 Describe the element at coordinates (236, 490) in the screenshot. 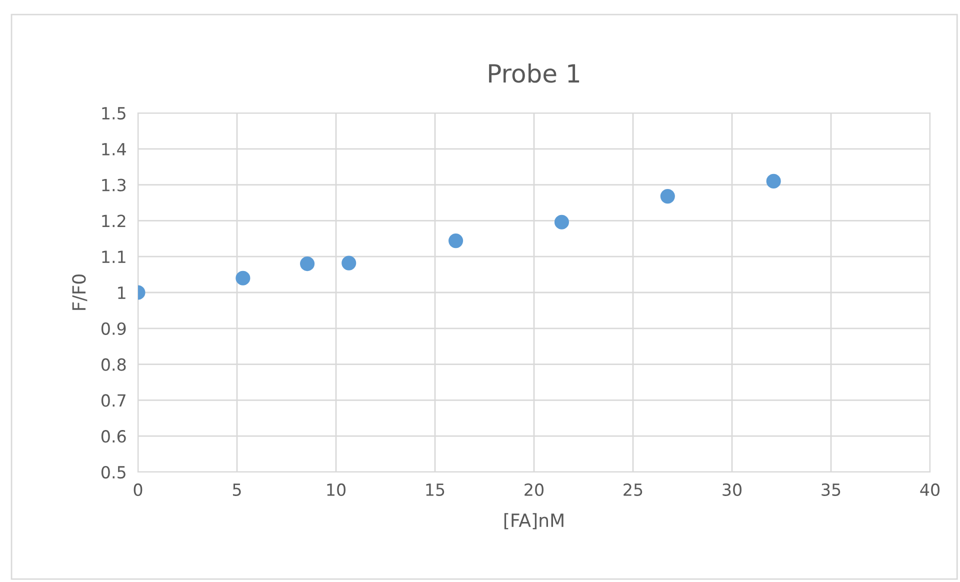

I see `x-tick-label: 5` at that location.